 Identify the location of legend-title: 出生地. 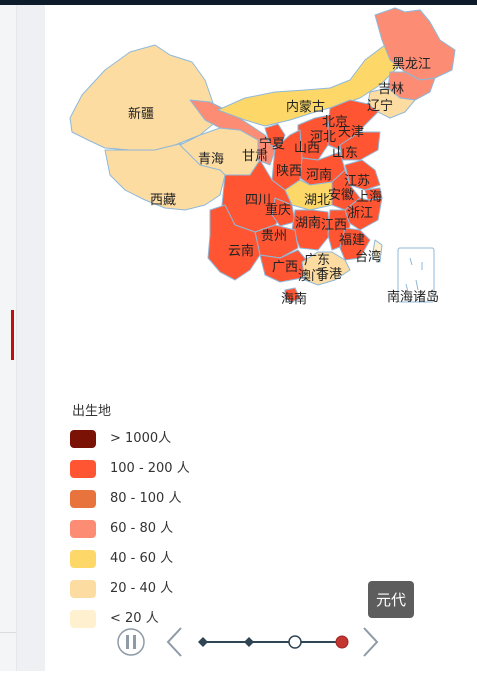
(92, 411).